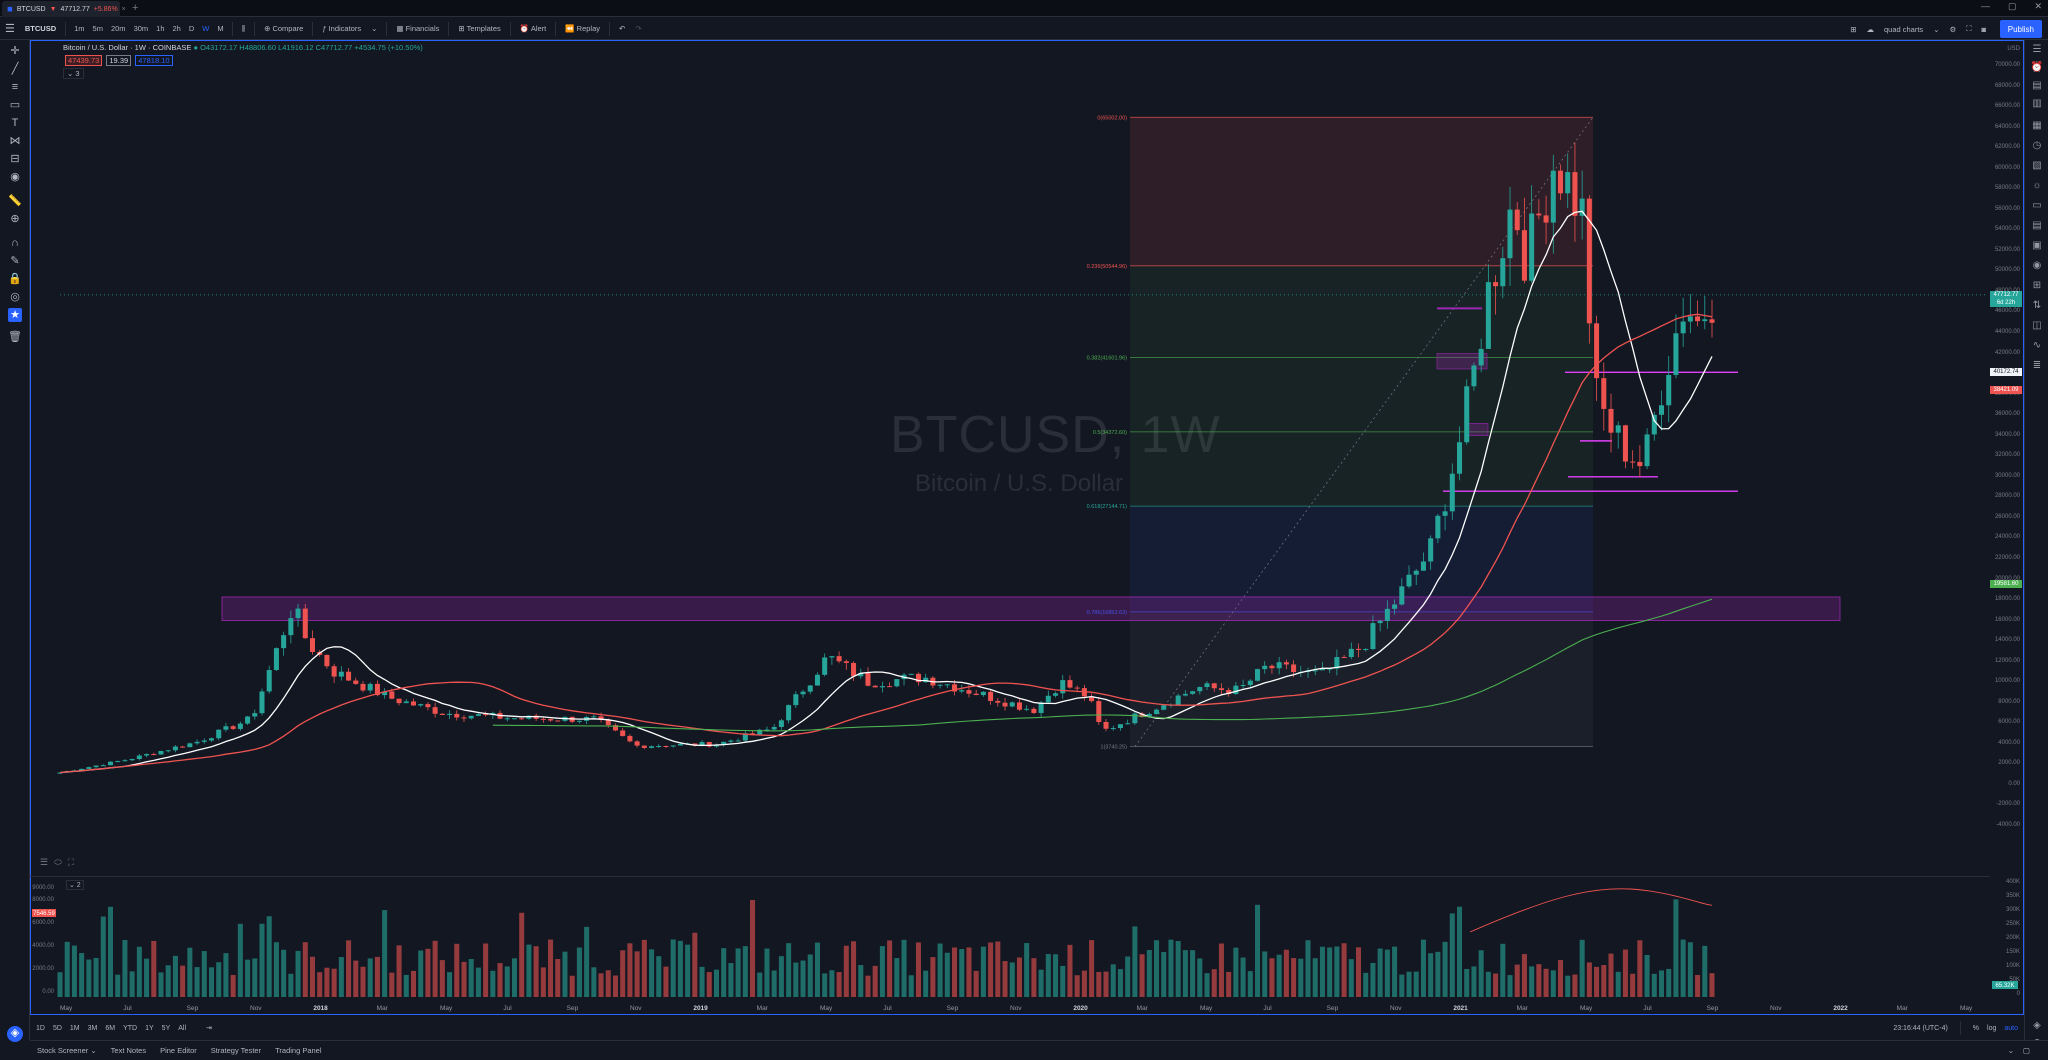 The width and height of the screenshot is (2048, 1060). I want to click on interval-20m: 20m, so click(118, 28).